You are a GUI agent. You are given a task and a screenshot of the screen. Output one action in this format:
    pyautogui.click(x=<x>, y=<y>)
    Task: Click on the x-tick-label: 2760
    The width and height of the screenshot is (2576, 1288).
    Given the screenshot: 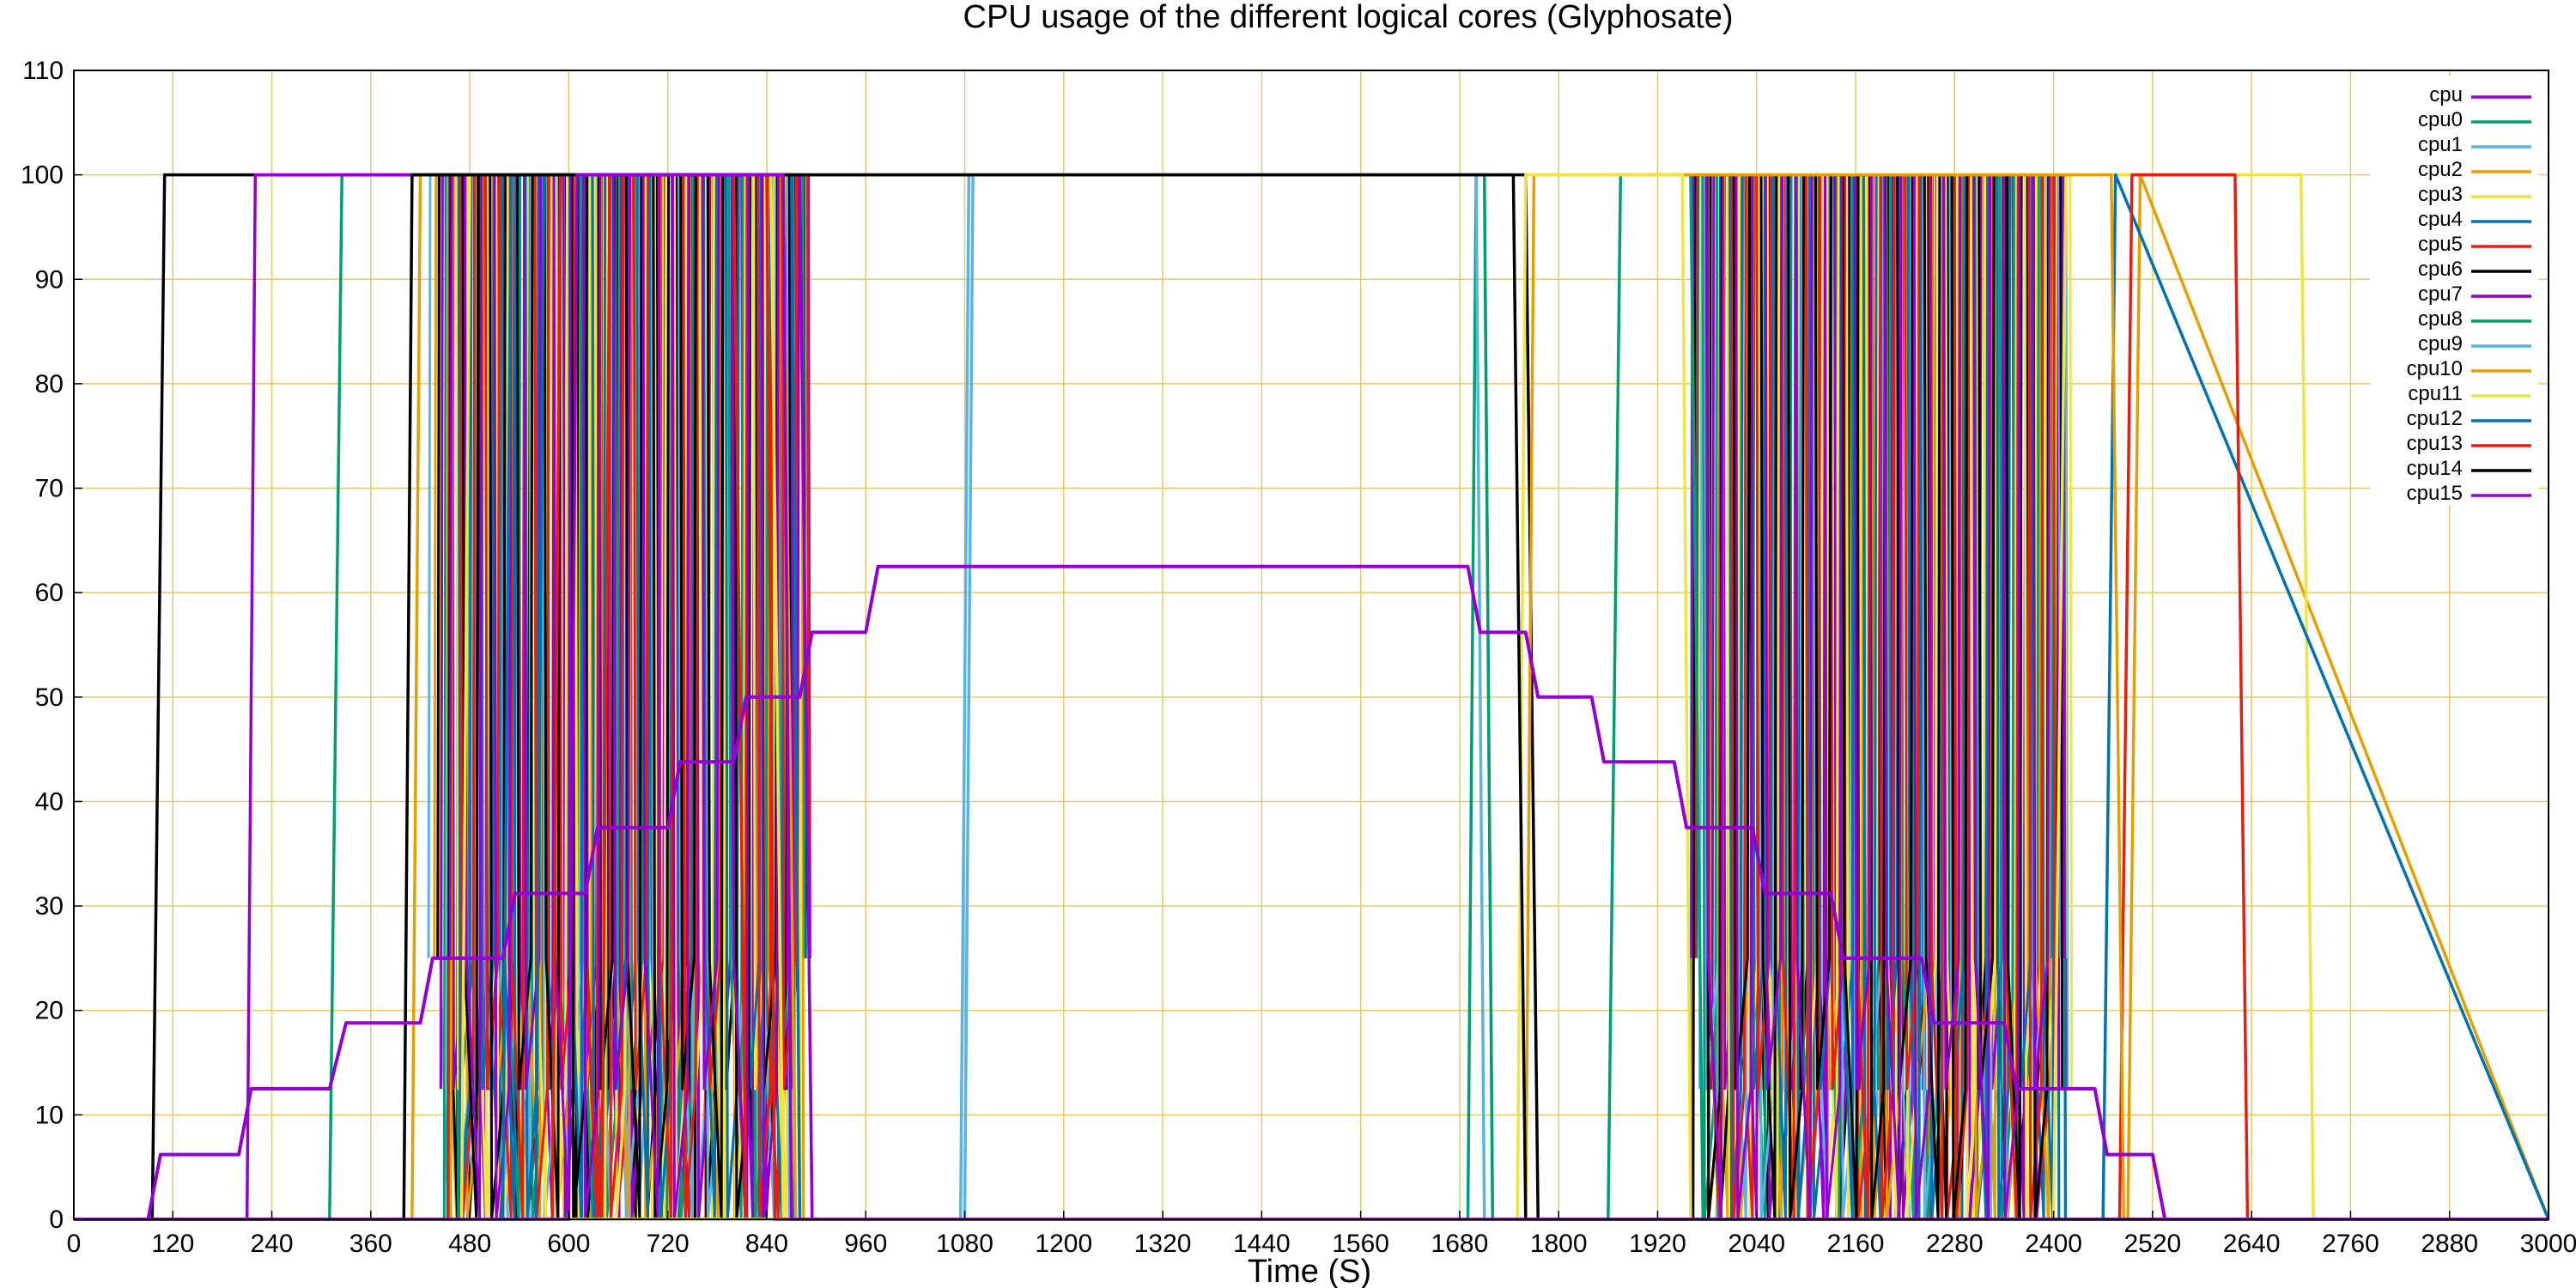 What is the action you would take?
    pyautogui.click(x=2350, y=1244)
    